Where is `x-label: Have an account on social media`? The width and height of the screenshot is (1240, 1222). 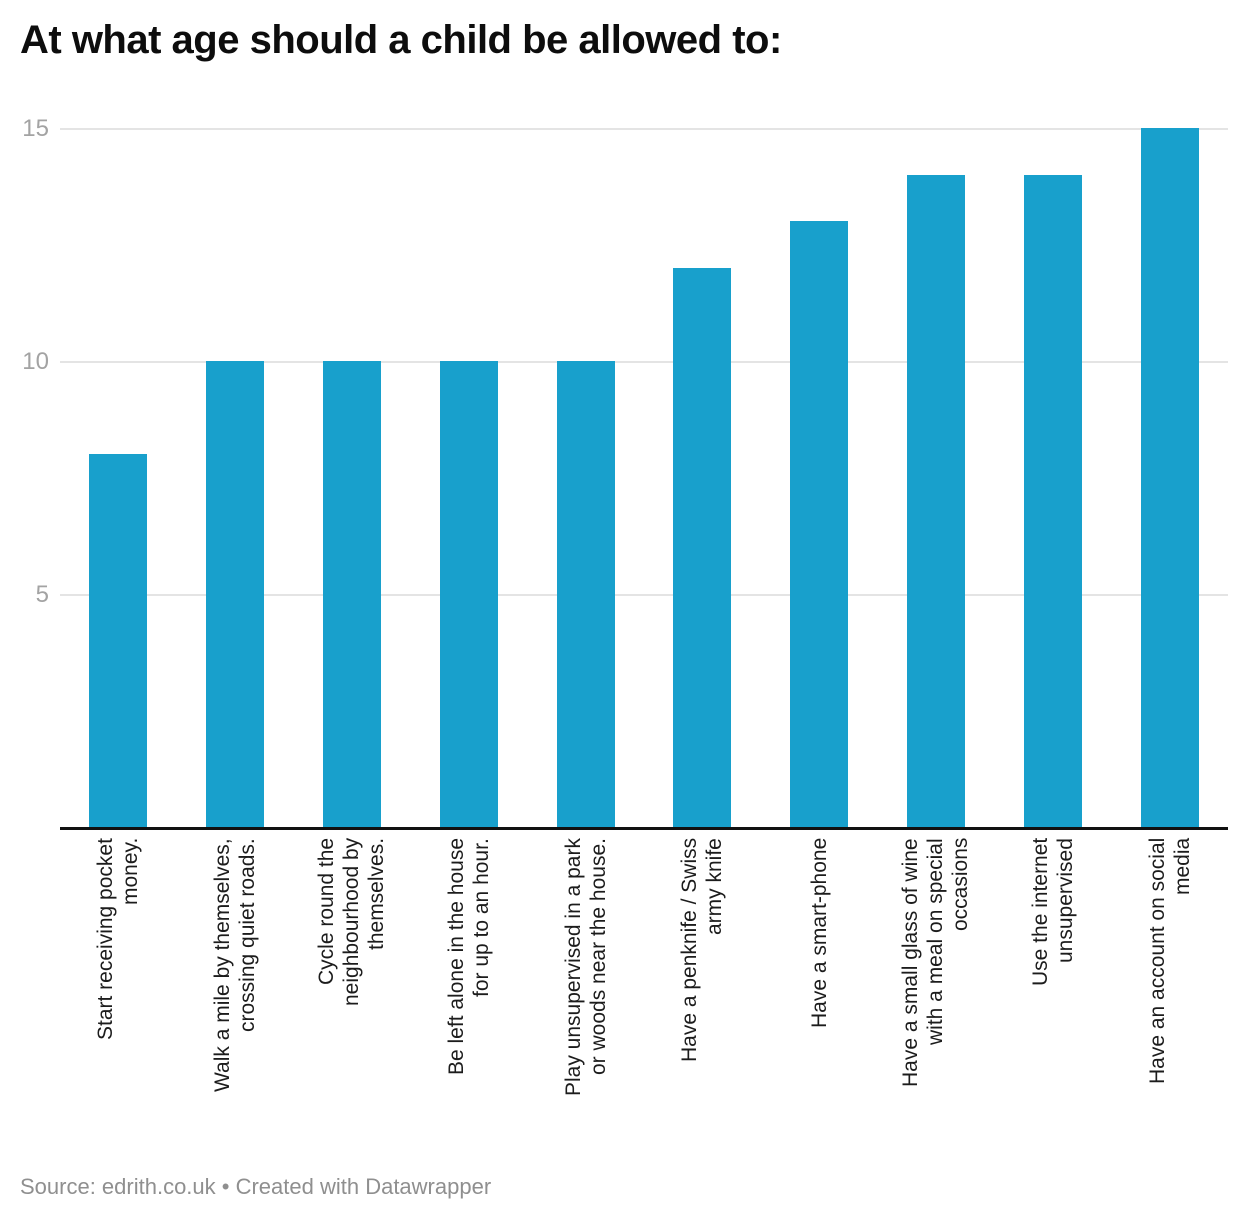
x-label: Have an account on social media is located at coordinates (1169, 961).